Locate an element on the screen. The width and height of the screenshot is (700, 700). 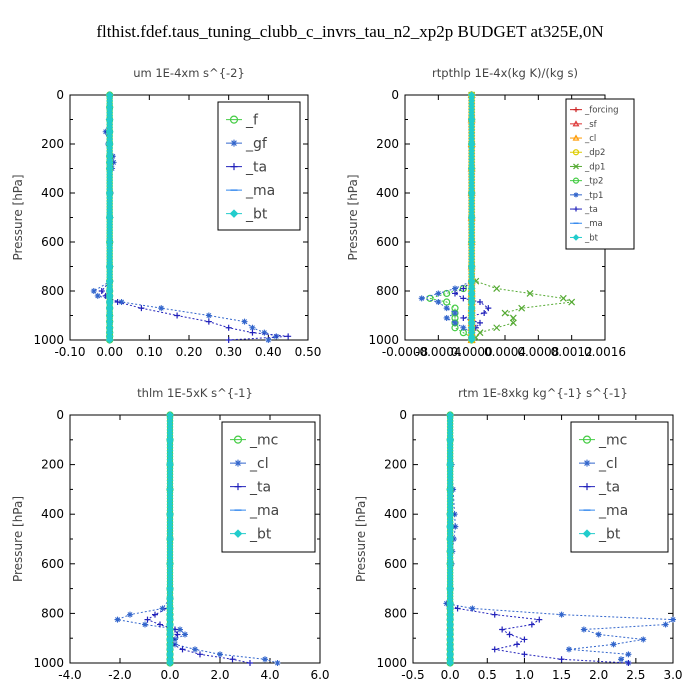
y-tick-label: 600 is located at coordinates (387, 242).